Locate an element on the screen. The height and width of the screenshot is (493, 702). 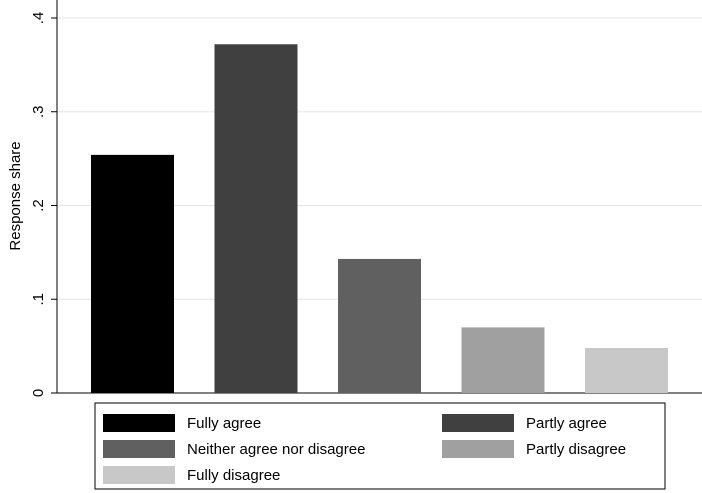
y-axis-title: Response share is located at coordinates (15, 195).